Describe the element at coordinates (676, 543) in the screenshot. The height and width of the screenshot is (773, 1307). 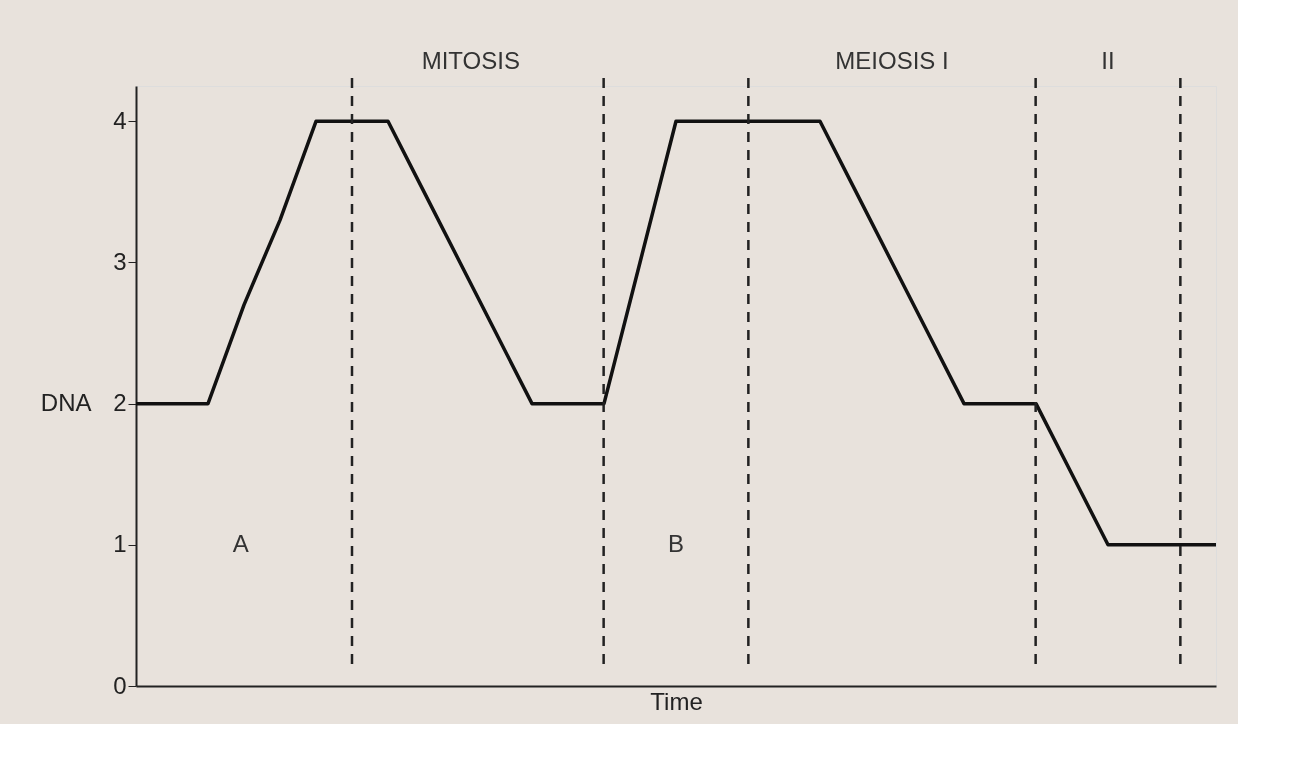
I see `annotation: B` at that location.